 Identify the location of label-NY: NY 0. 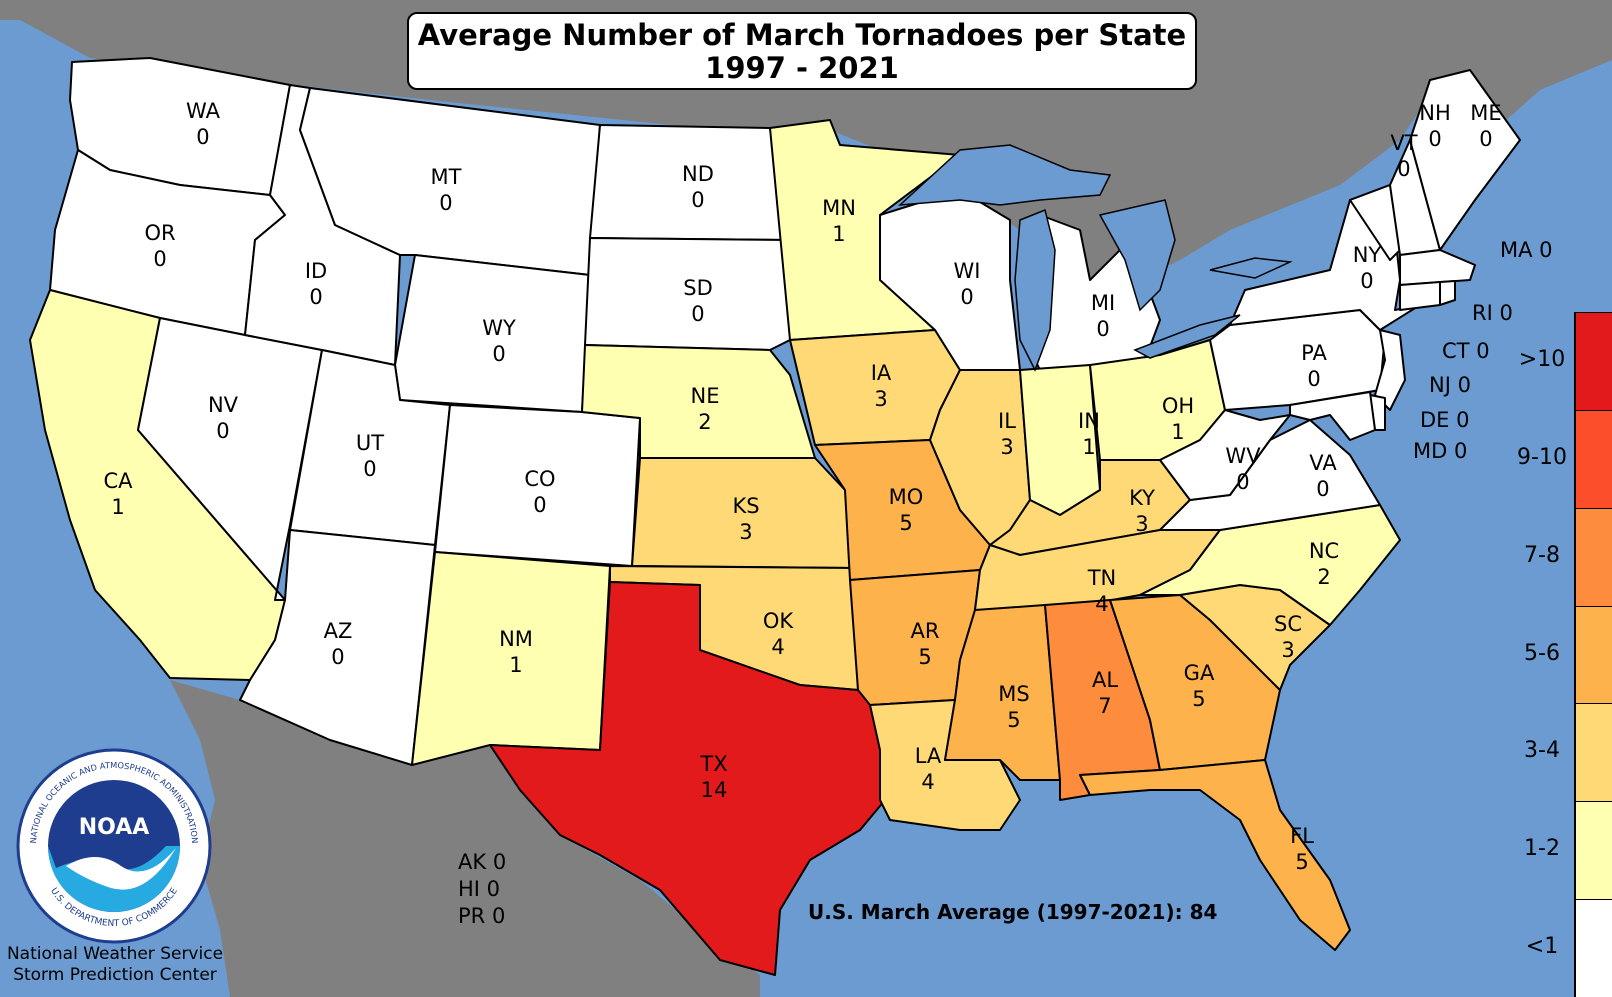
(1367, 268).